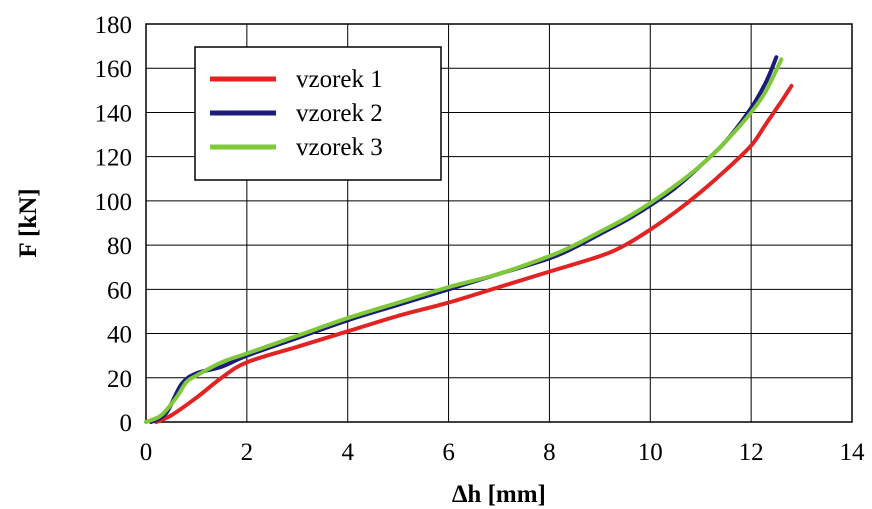 This screenshot has width=872, height=509. What do you see at coordinates (119, 379) in the screenshot?
I see `y-tick-label: 20` at bounding box center [119, 379].